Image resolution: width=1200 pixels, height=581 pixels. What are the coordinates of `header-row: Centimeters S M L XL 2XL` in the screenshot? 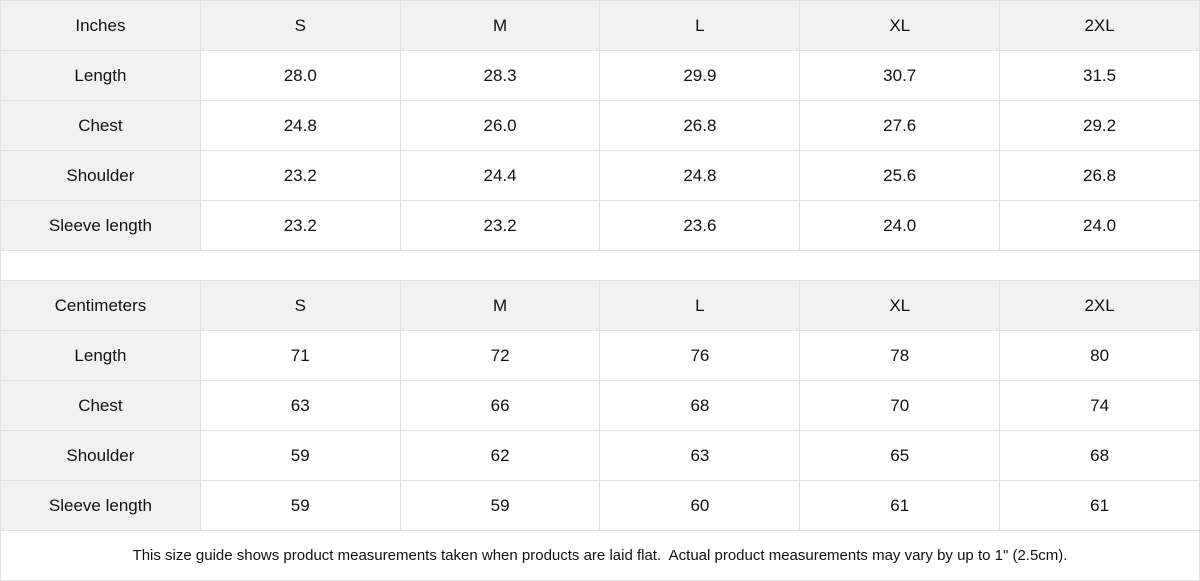 It's located at (600, 305).